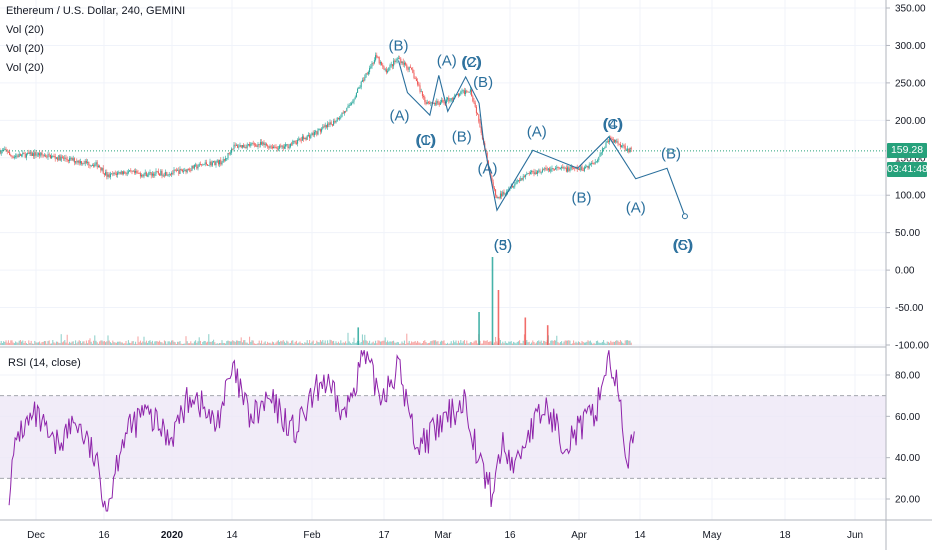  What do you see at coordinates (483, 82) in the screenshot?
I see `wave-label: (B)` at bounding box center [483, 82].